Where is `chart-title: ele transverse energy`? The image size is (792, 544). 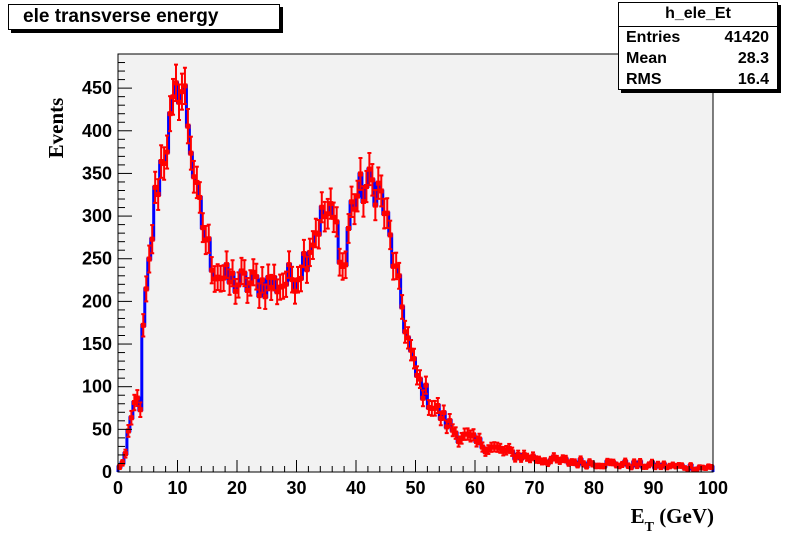 chart-title: ele transverse energy is located at coordinates (144, 17).